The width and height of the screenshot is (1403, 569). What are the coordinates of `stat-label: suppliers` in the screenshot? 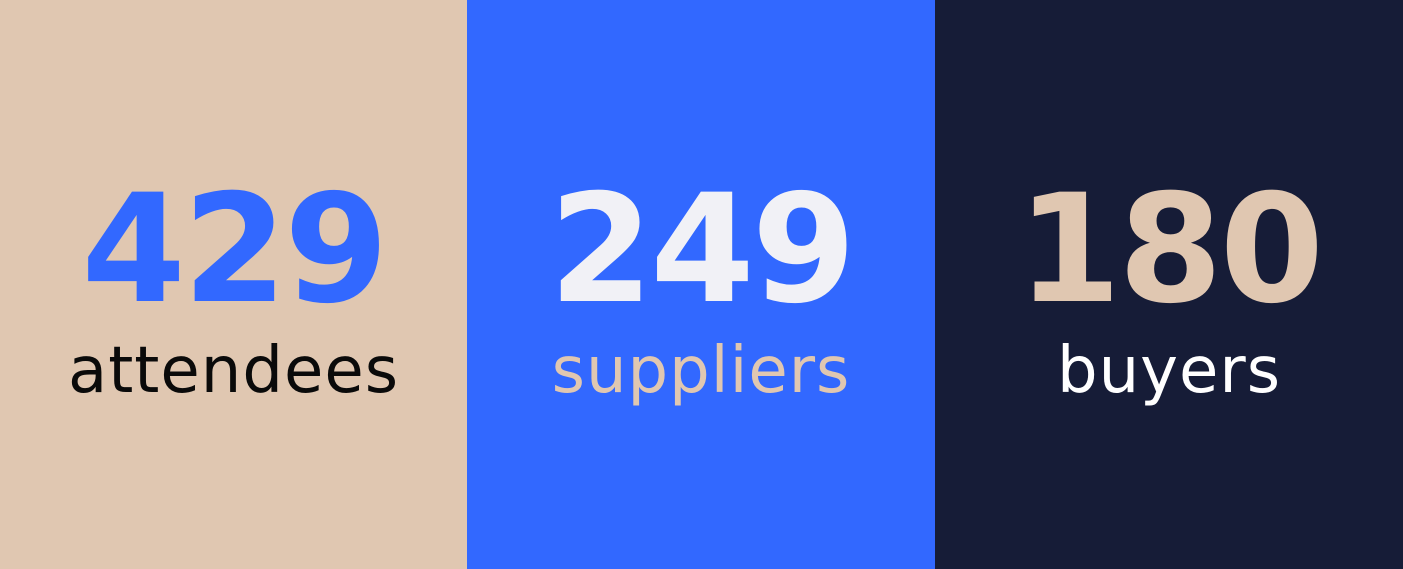 It's located at (701, 370).